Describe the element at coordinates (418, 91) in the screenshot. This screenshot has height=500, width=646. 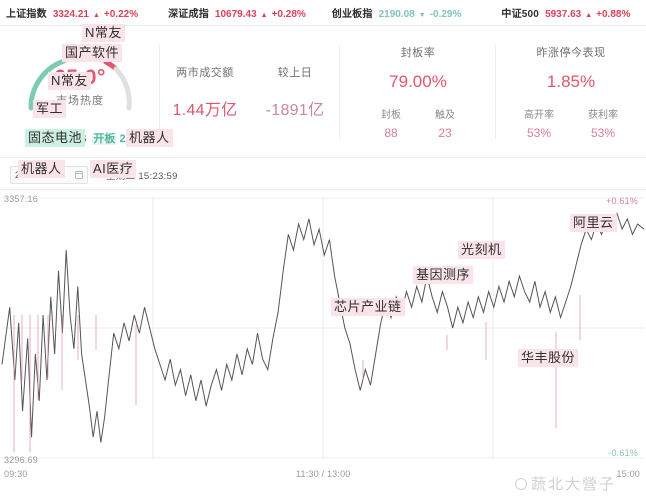
I see `seal-rate-block: 封板率 79.00% 封板 88 触及 23` at that location.